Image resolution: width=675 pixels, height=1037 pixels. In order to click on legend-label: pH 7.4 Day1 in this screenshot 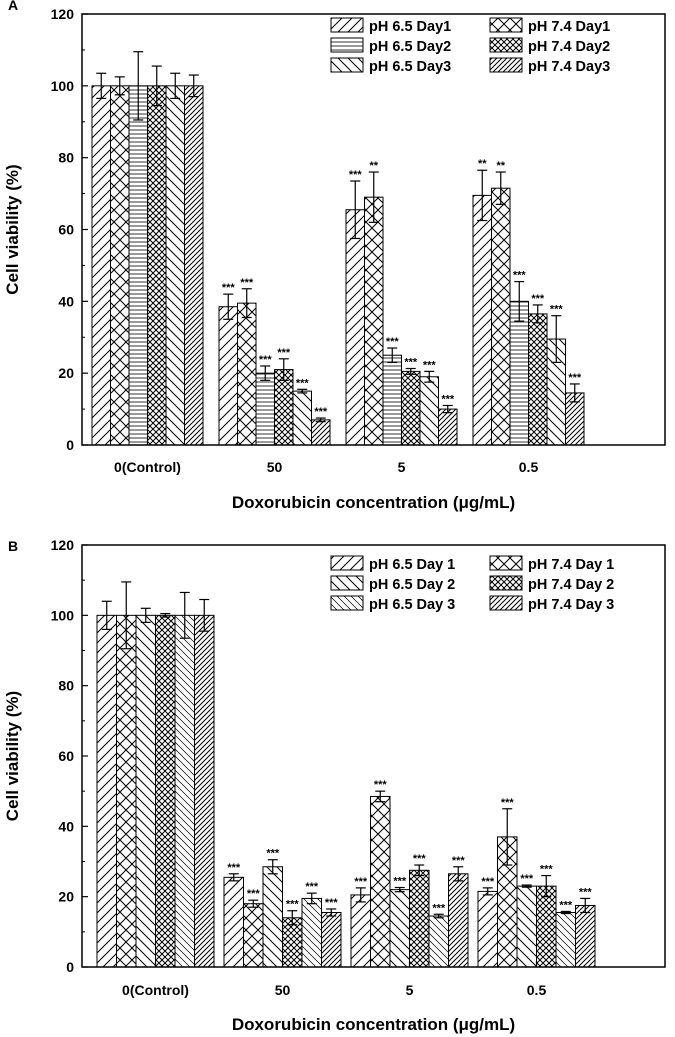, I will do `click(569, 27)`.